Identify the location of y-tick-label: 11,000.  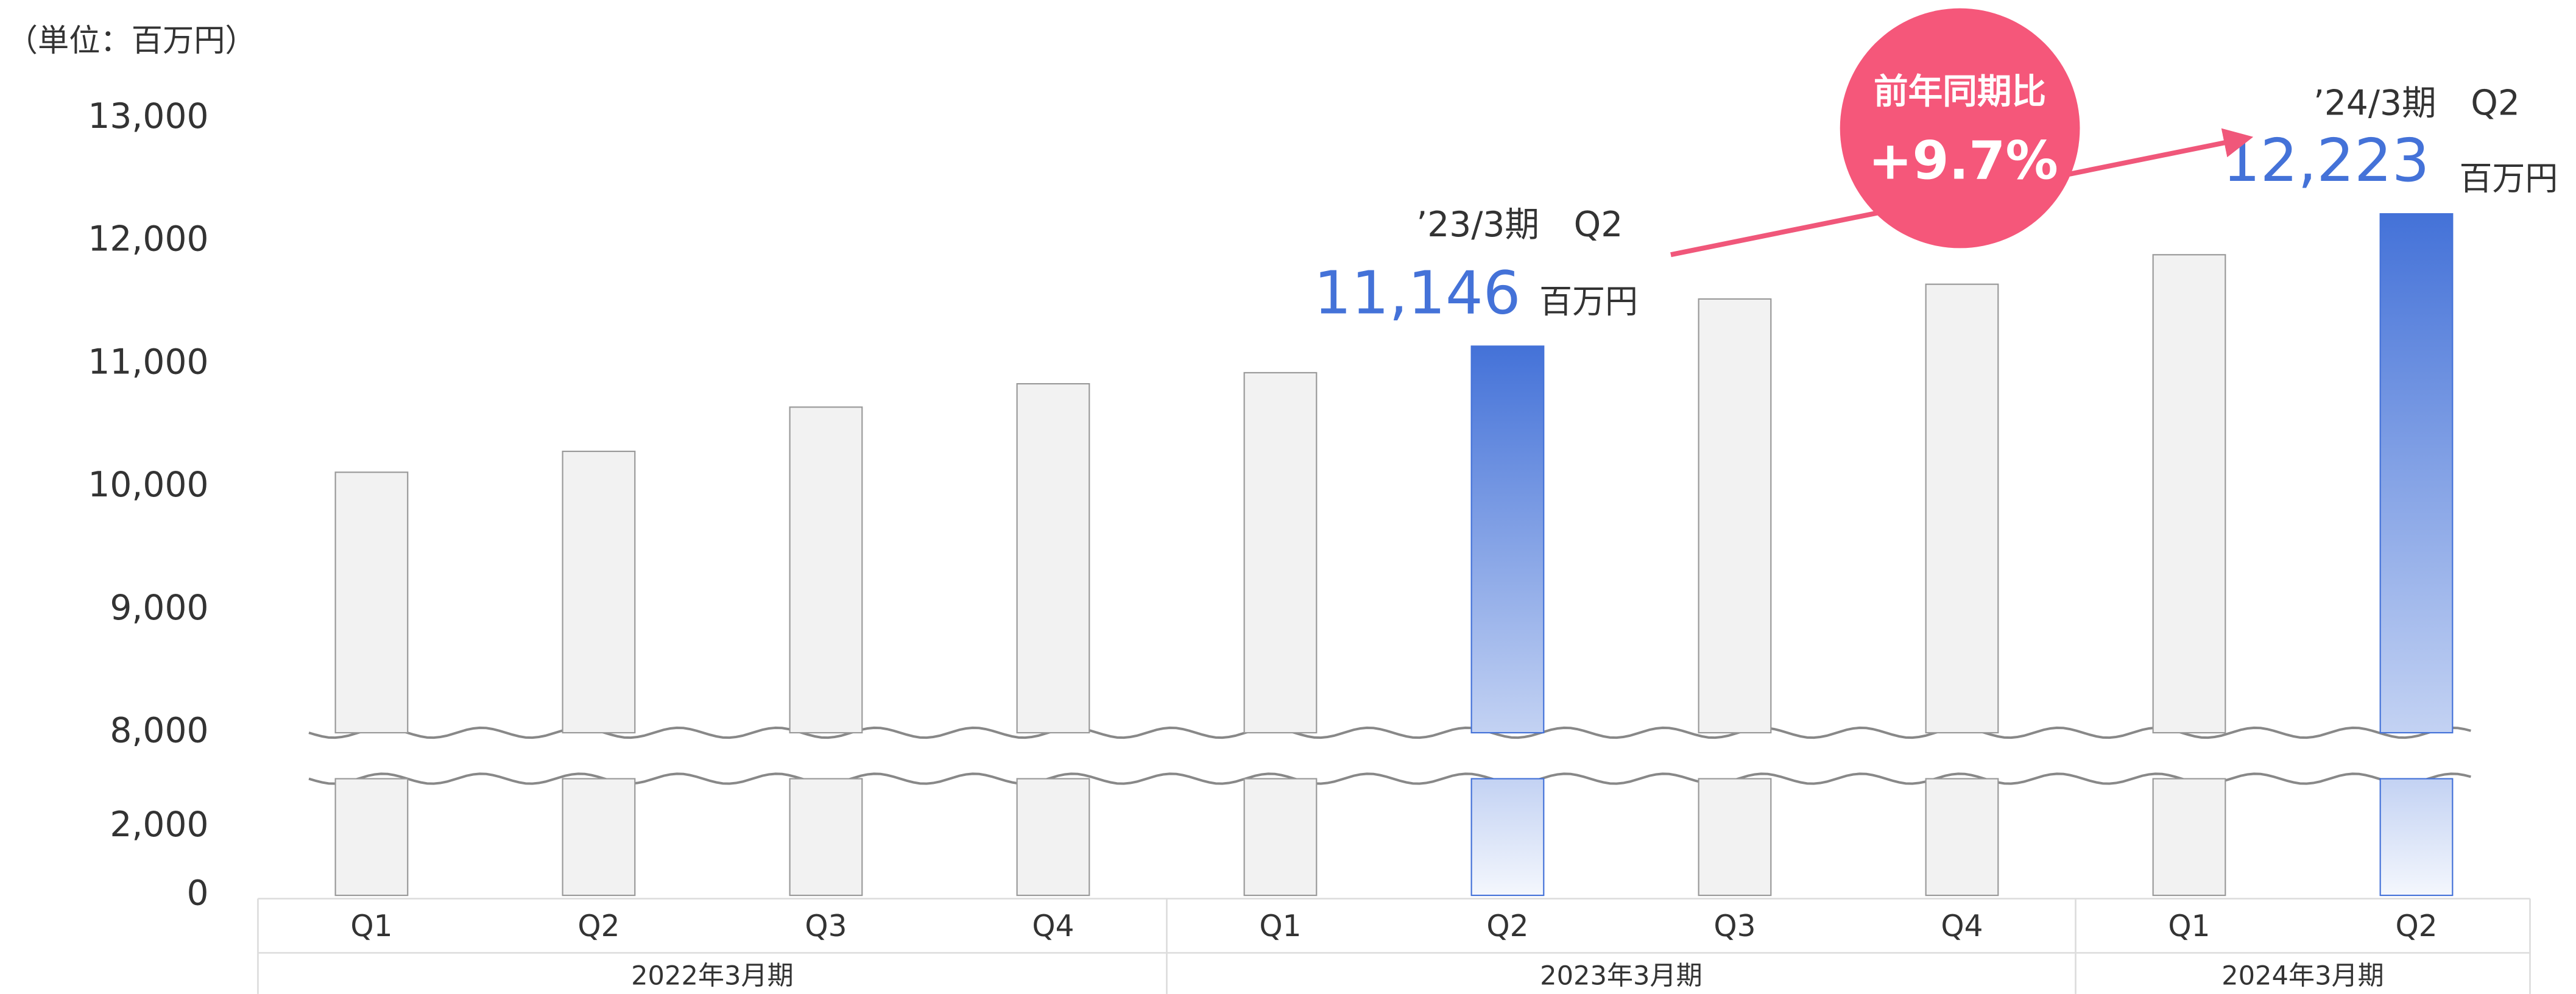
(148, 362).